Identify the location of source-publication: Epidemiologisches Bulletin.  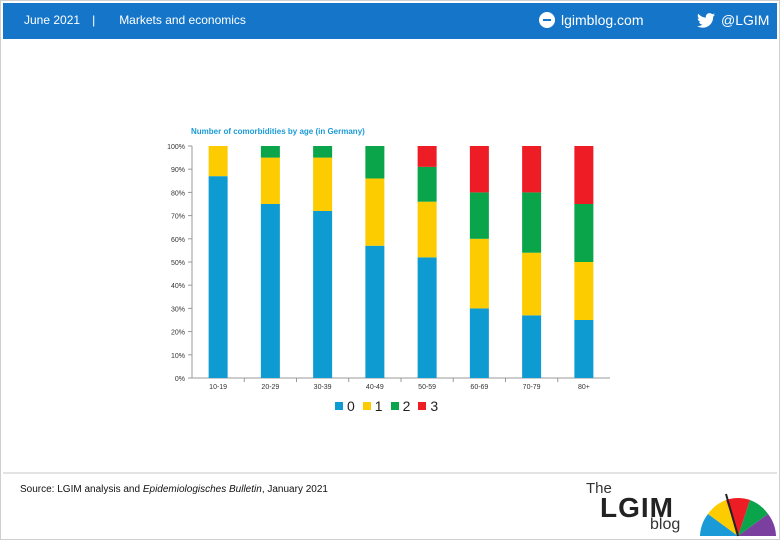
(202, 489).